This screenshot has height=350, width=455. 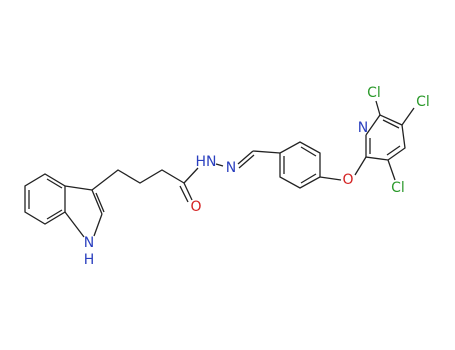 I want to click on atom-label: H, so click(x=89, y=260).